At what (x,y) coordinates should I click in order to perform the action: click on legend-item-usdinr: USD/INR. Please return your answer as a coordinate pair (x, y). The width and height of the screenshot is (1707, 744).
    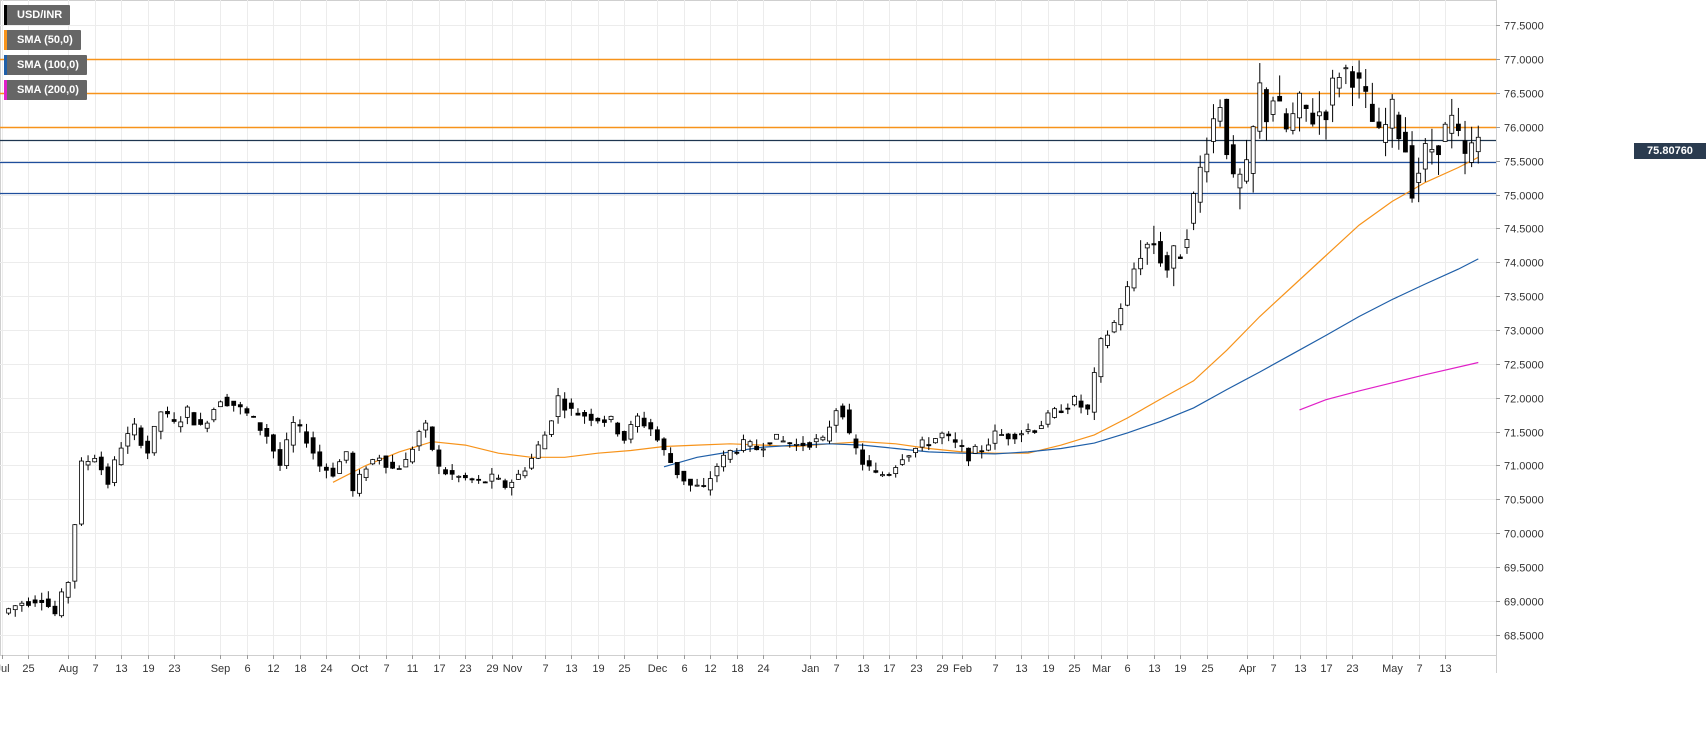
    Looking at the image, I should click on (37, 15).